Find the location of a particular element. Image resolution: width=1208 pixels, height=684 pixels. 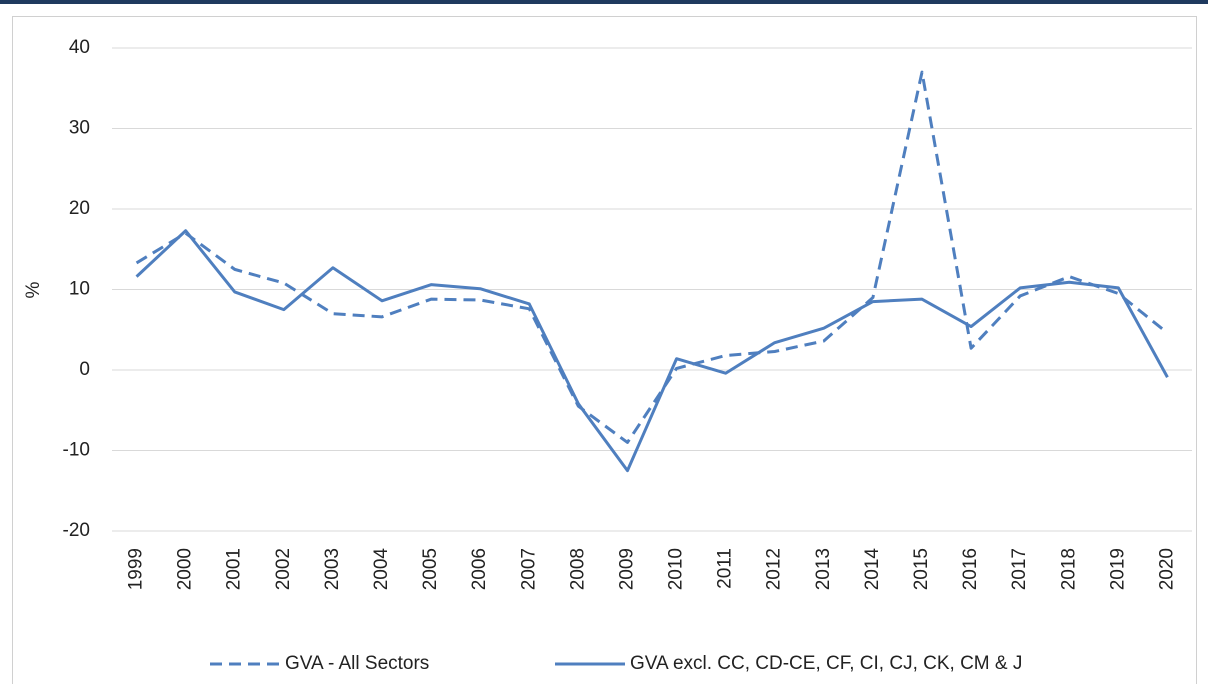

legend-label: GVA - All Sectors is located at coordinates (357, 663).